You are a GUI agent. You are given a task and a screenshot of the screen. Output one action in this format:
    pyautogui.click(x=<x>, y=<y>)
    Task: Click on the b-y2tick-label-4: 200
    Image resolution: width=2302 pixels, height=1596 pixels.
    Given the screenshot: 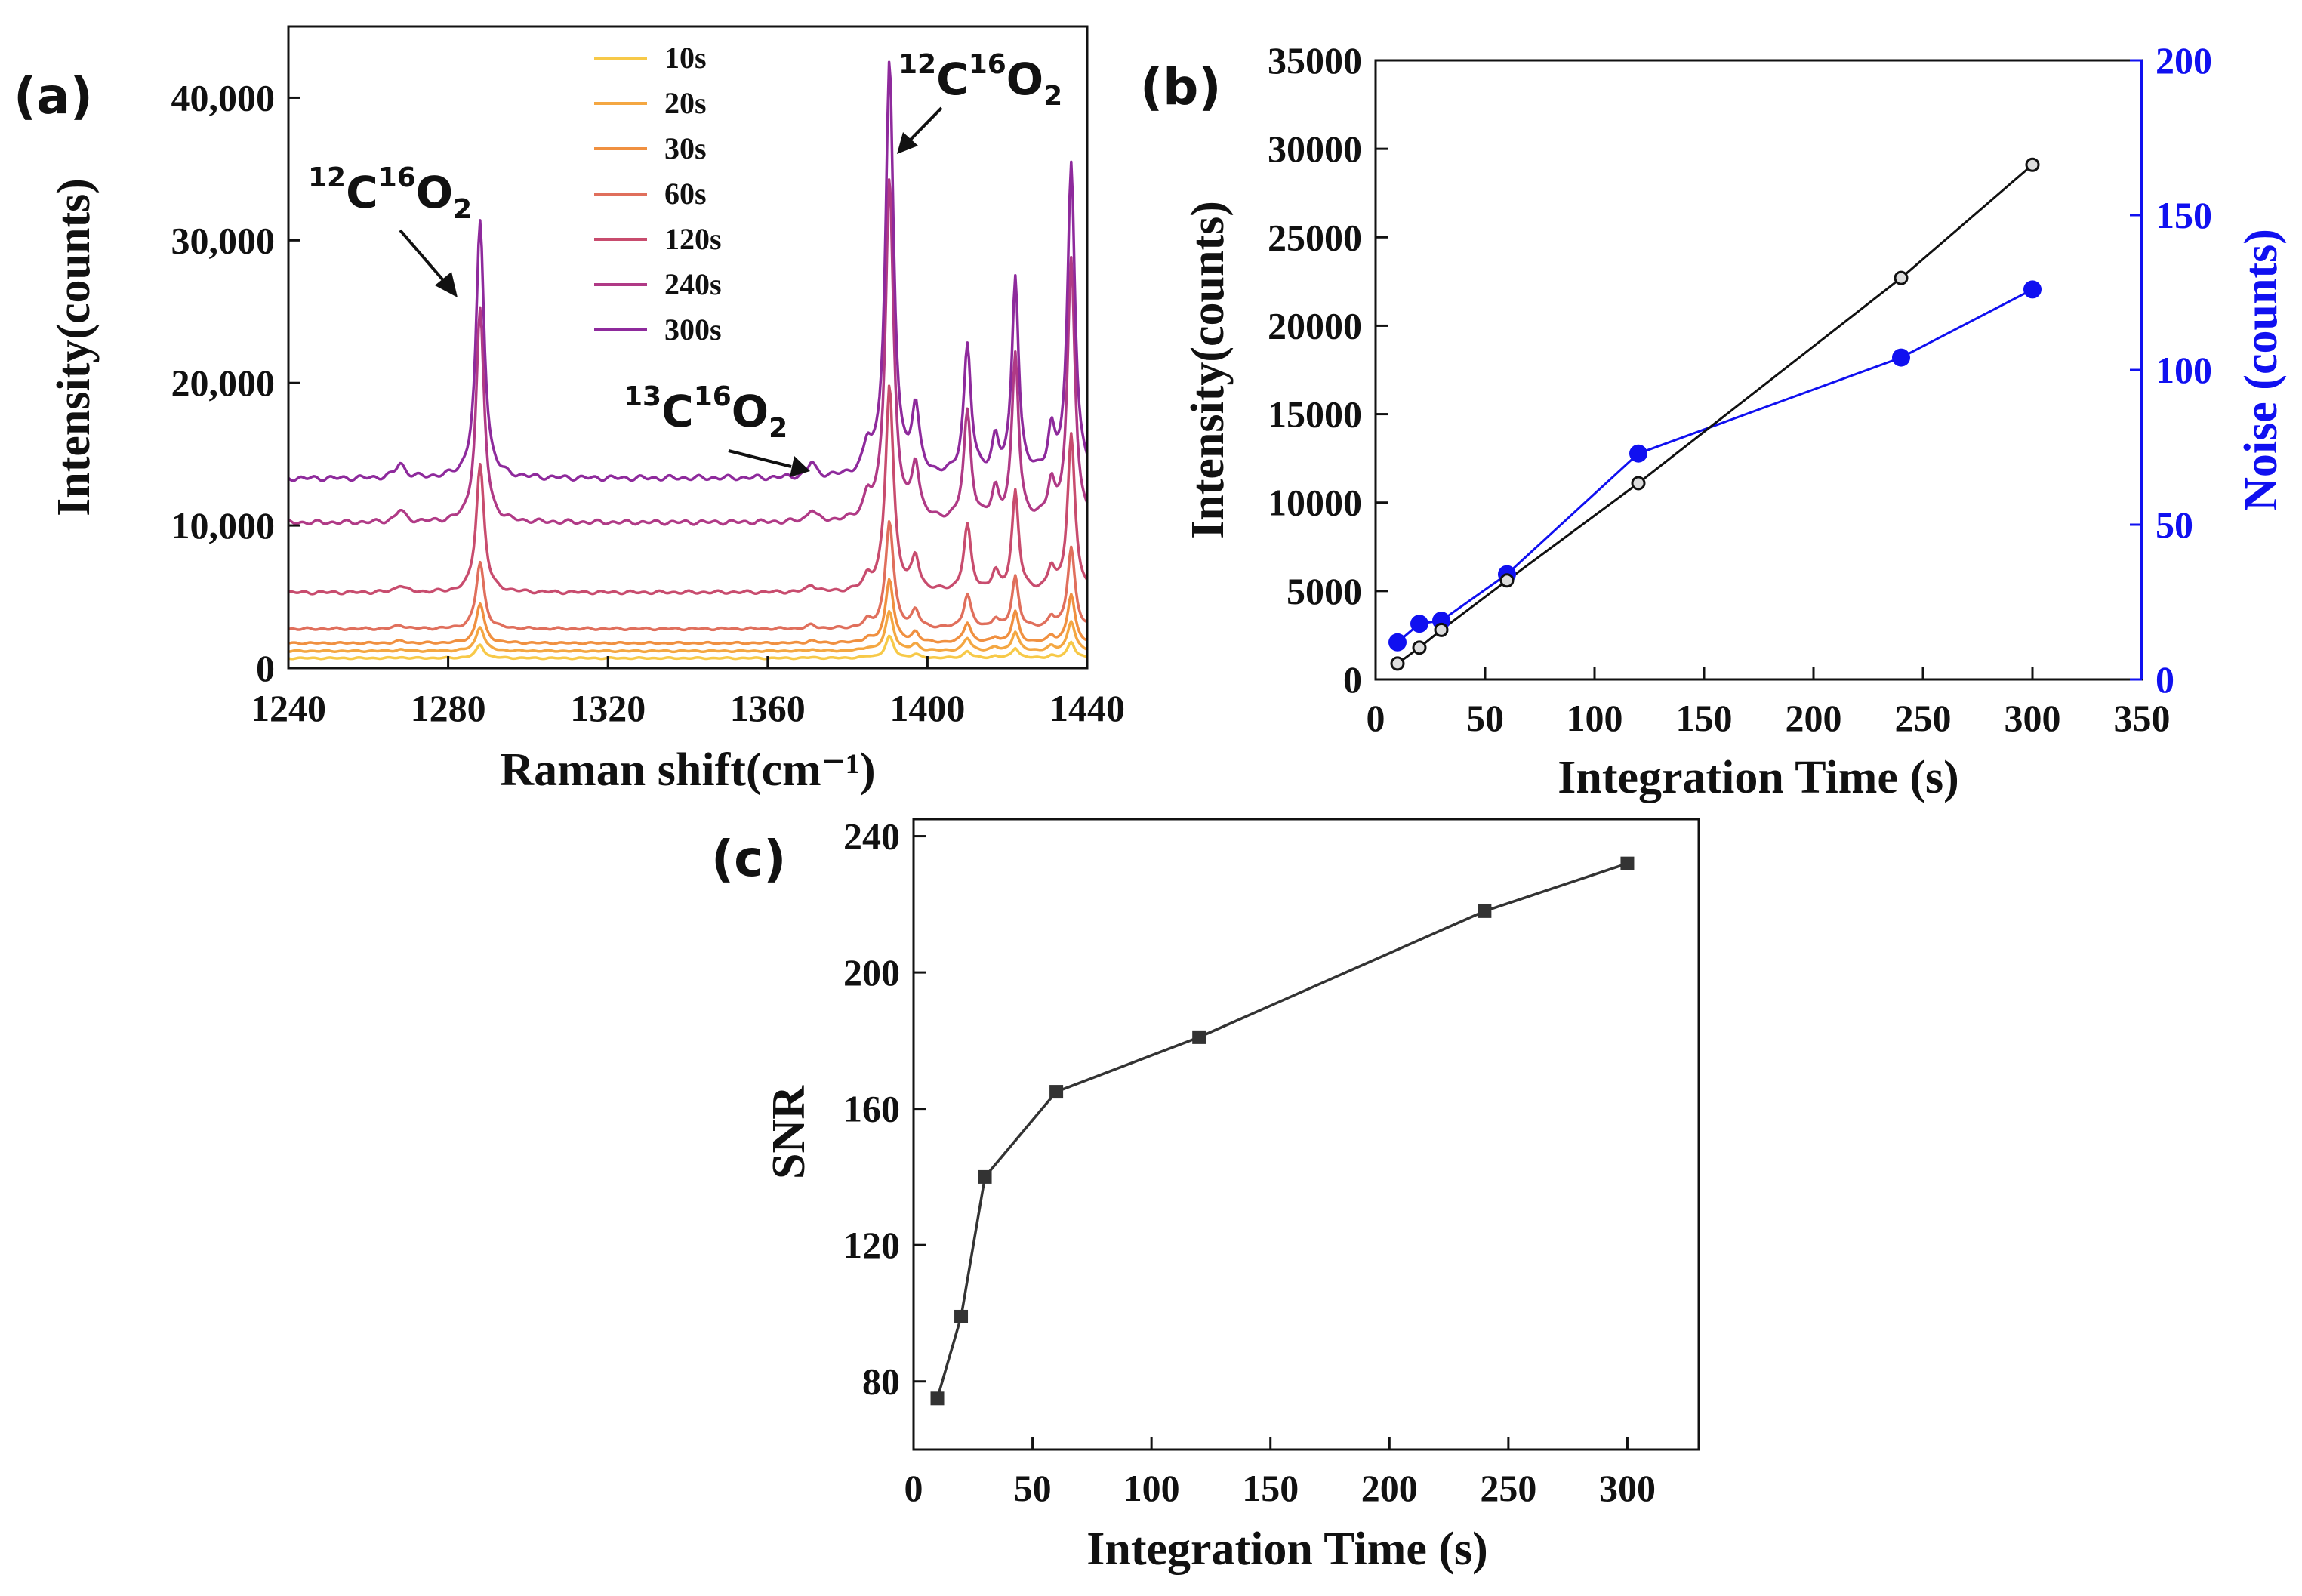 What is the action you would take?
    pyautogui.click(x=2184, y=60)
    